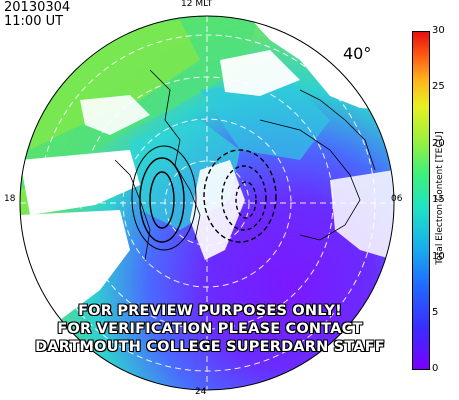 The width and height of the screenshot is (459, 400). I want to click on colorbar, so click(421, 200).